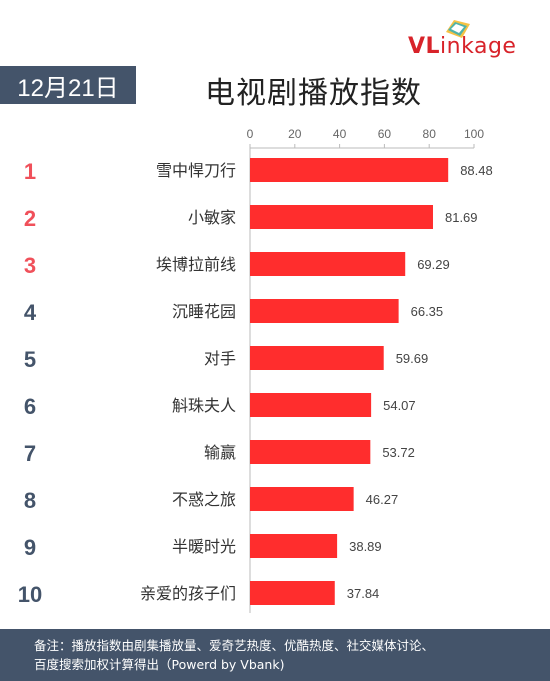 The width and height of the screenshot is (550, 681). What do you see at coordinates (30, 171) in the screenshot?
I see `rank-number: 1` at bounding box center [30, 171].